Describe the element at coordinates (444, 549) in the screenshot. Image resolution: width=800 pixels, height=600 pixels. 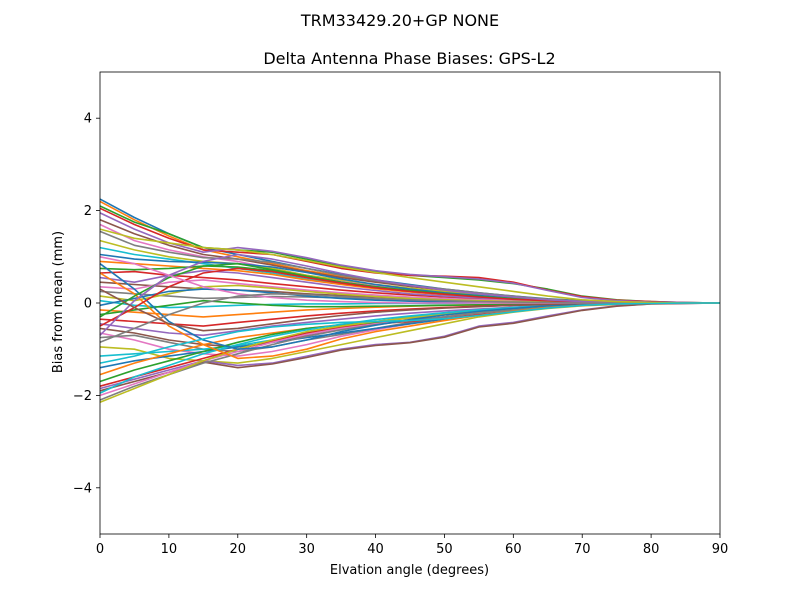
I see `x-tick-label: 50` at that location.